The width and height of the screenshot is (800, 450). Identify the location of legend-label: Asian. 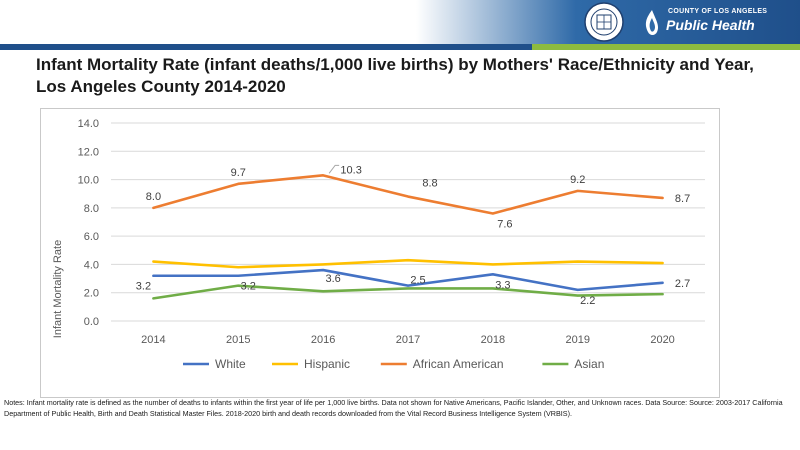
(589, 364).